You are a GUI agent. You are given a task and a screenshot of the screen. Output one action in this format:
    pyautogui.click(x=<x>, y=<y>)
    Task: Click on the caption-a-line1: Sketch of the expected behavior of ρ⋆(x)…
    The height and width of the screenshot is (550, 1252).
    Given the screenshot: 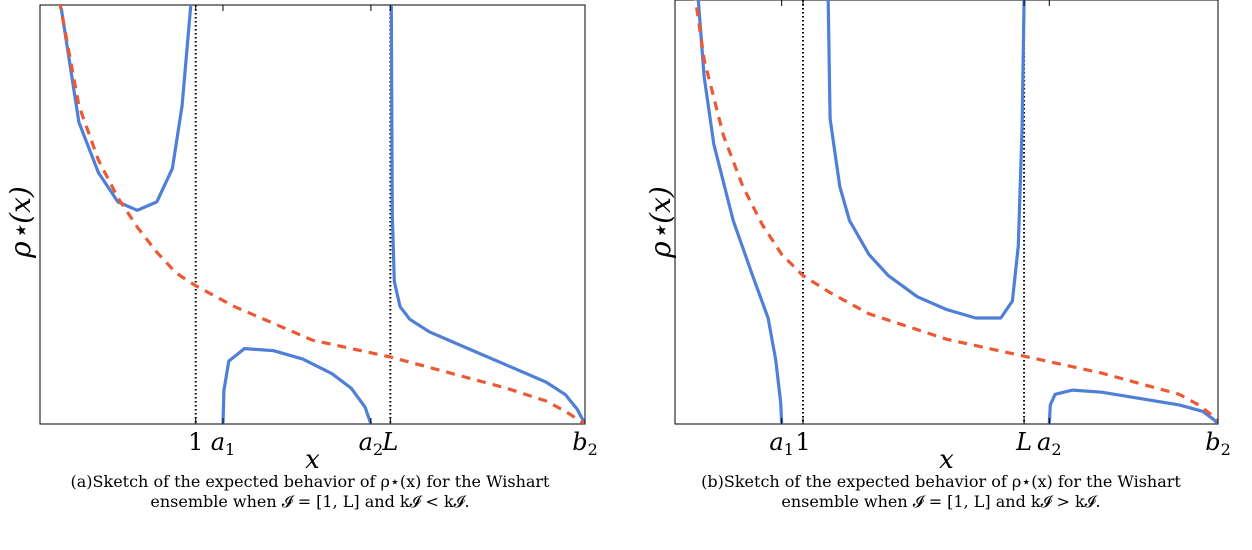 What is the action you would take?
    pyautogui.click(x=321, y=481)
    